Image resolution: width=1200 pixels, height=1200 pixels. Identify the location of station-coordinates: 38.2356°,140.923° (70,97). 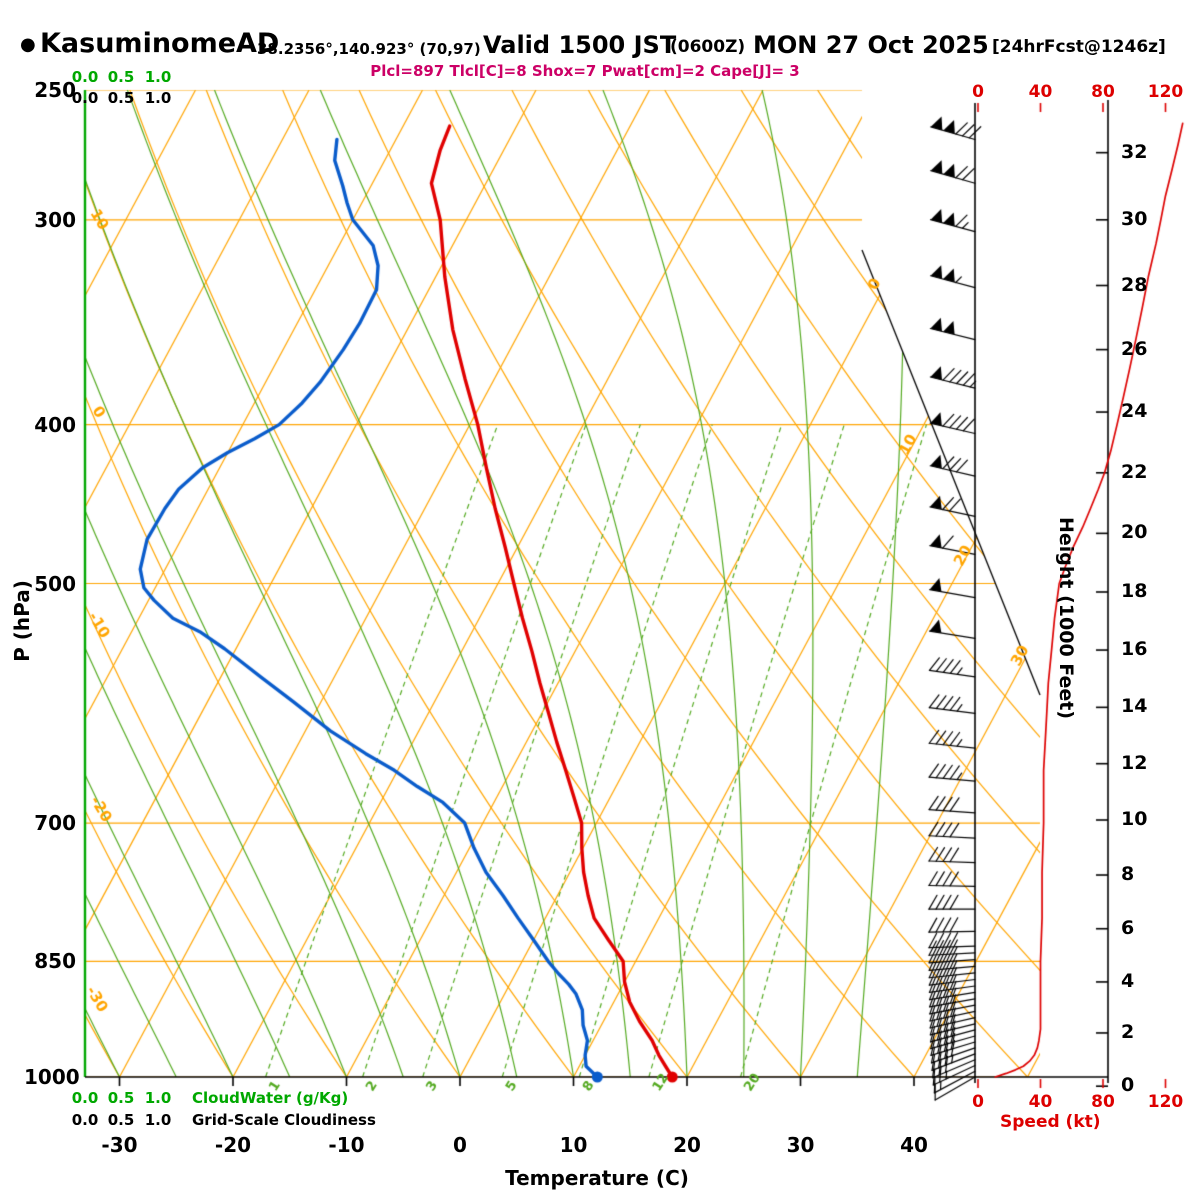
(369, 49).